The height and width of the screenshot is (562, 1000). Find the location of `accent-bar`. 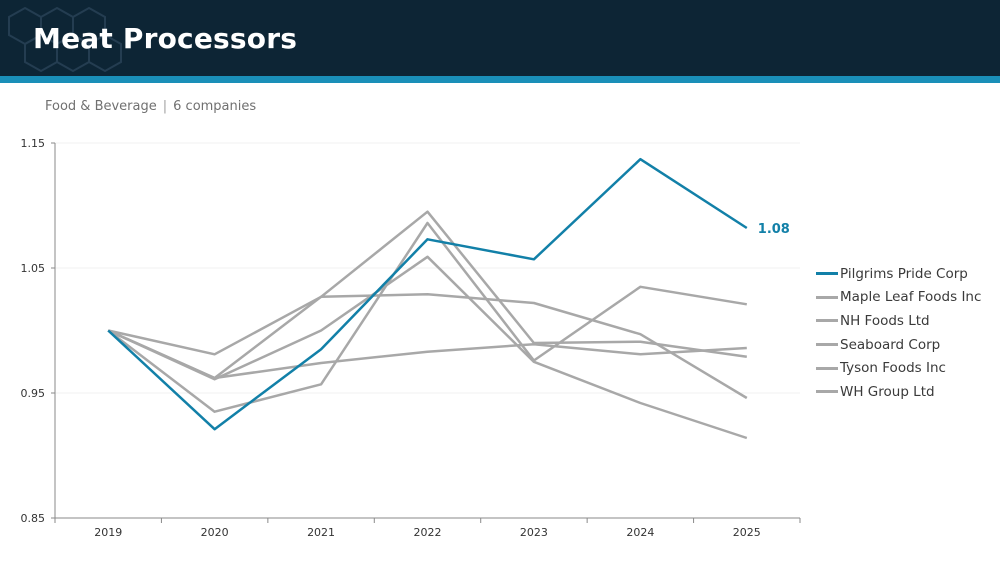

accent-bar is located at coordinates (500, 79).